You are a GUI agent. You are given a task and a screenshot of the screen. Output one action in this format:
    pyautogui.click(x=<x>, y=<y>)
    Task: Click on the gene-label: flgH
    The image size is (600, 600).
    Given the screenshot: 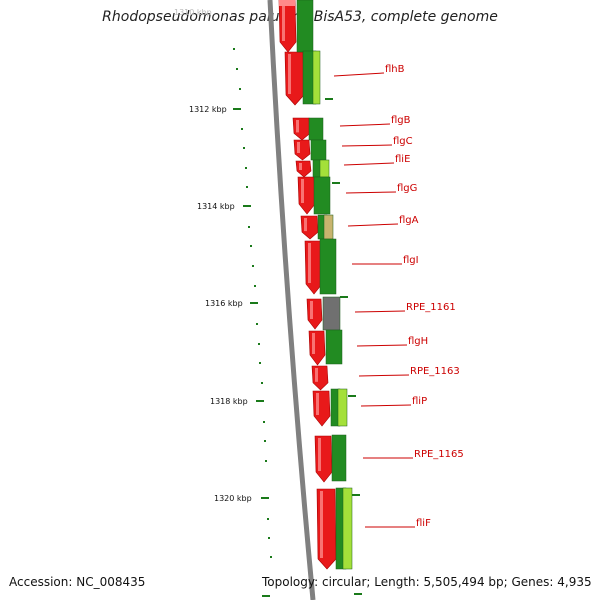 What is the action you would take?
    pyautogui.click(x=418, y=341)
    